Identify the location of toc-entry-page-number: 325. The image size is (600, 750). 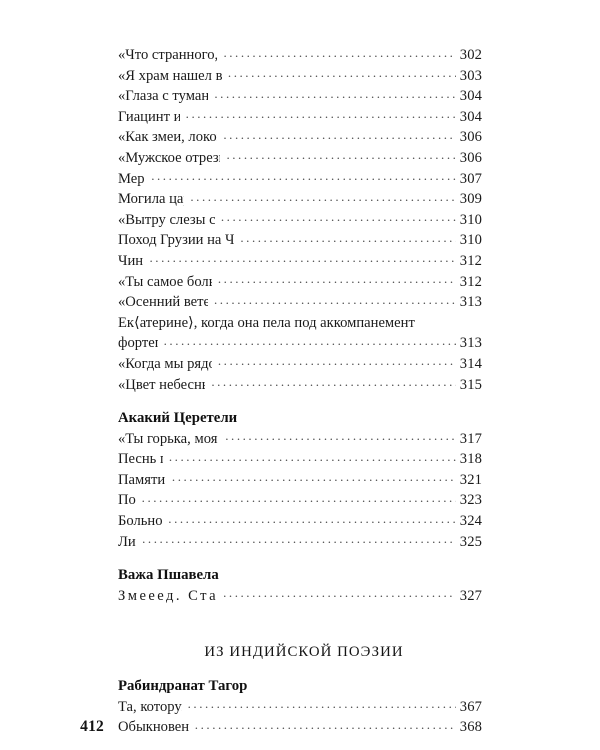
(470, 541).